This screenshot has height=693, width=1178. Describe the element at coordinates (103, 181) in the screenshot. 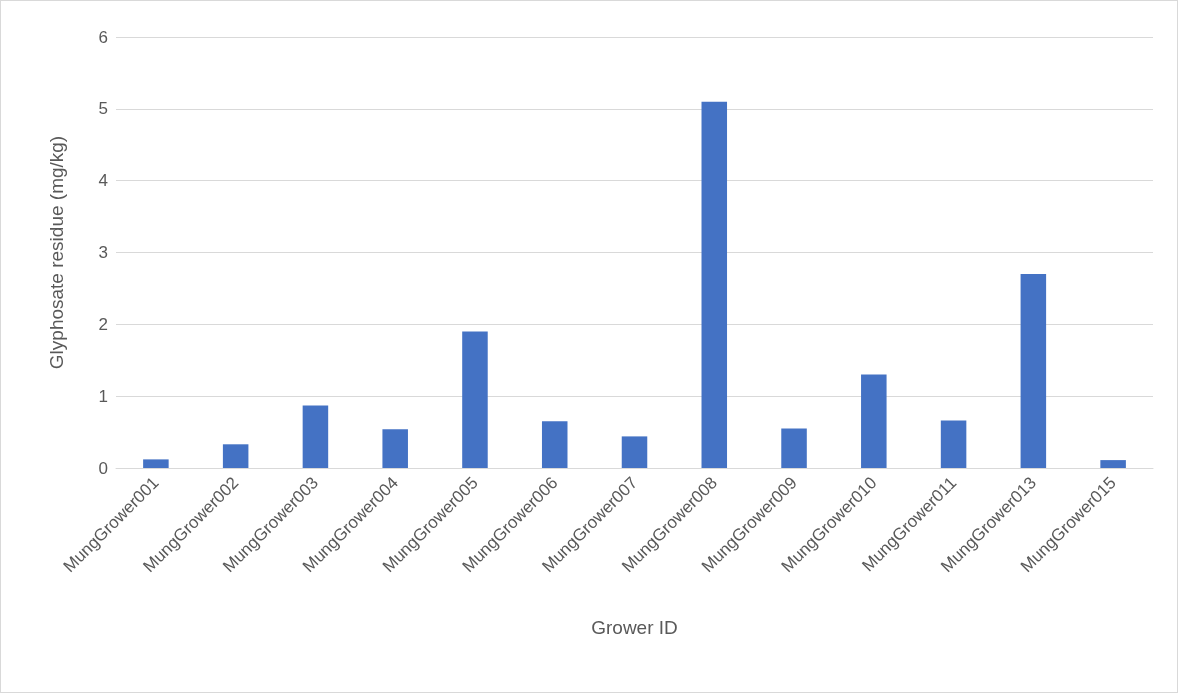

I see `y-tick-label: 4` at that location.